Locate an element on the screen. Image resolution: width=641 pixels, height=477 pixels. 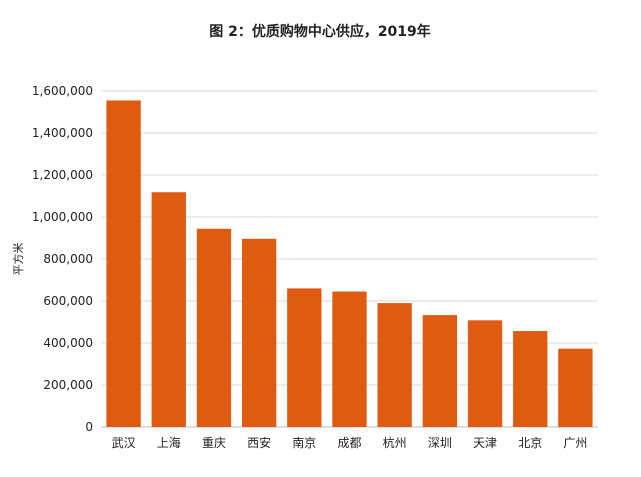
x-tick-label: 成都 is located at coordinates (349, 443).